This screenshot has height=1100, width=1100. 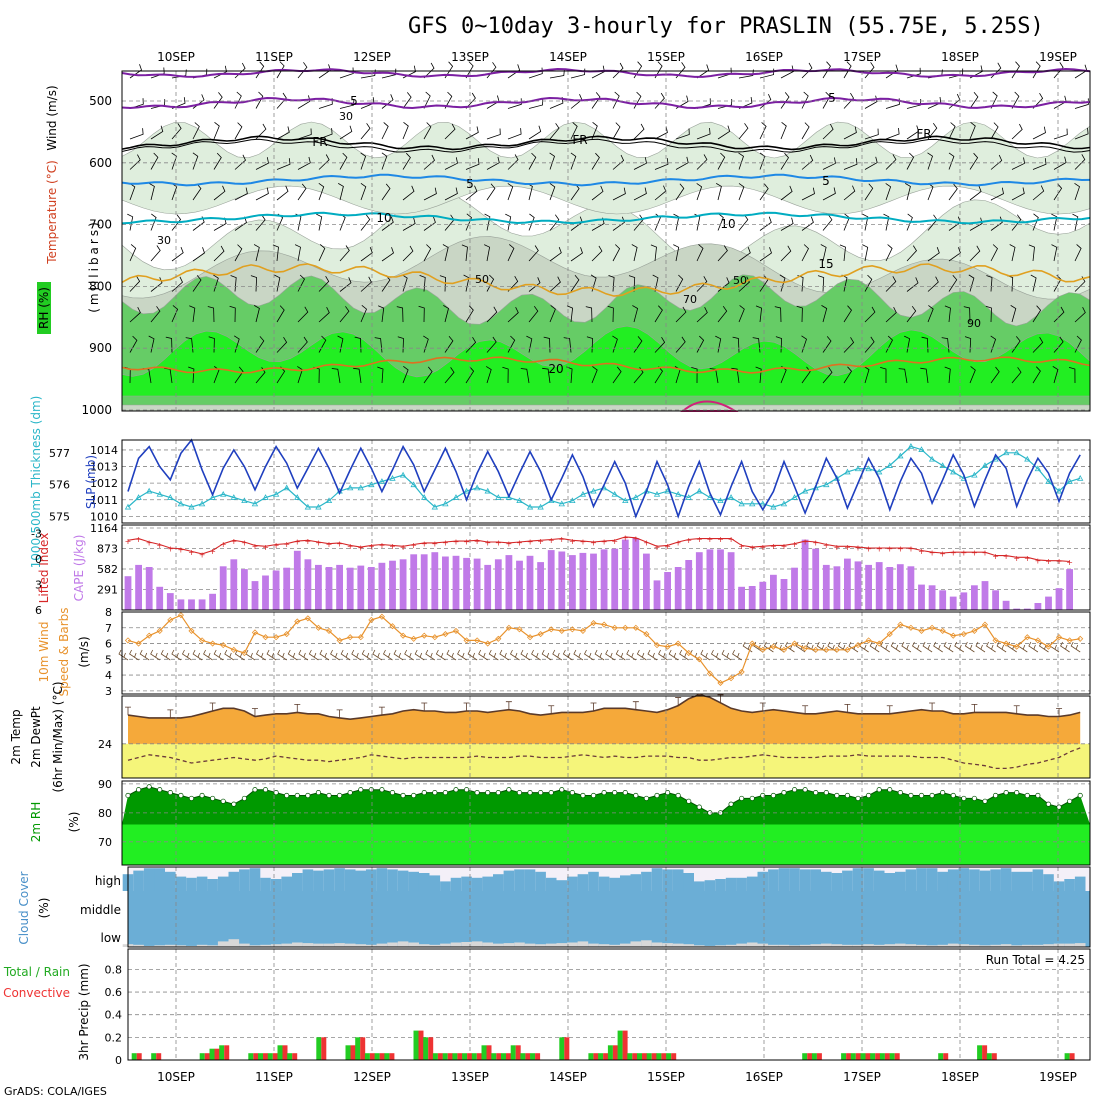 I want to click on isotherm-label: FR, so click(x=319, y=142).